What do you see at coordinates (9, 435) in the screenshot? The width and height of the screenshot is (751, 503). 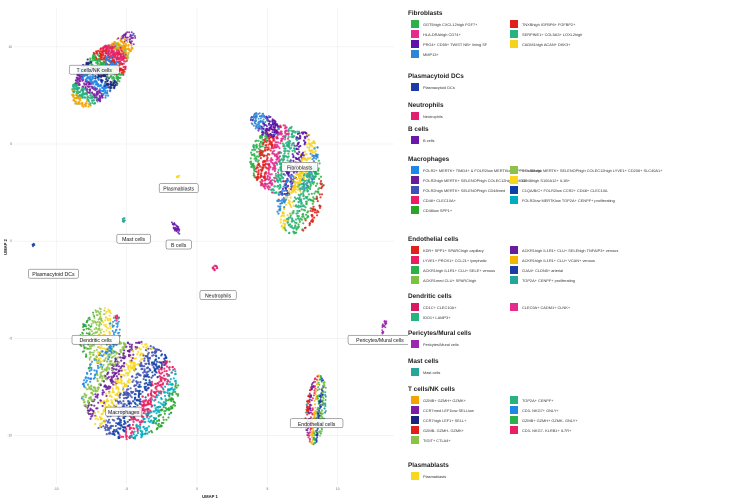 I see `y-tick-label: -10` at bounding box center [9, 435].